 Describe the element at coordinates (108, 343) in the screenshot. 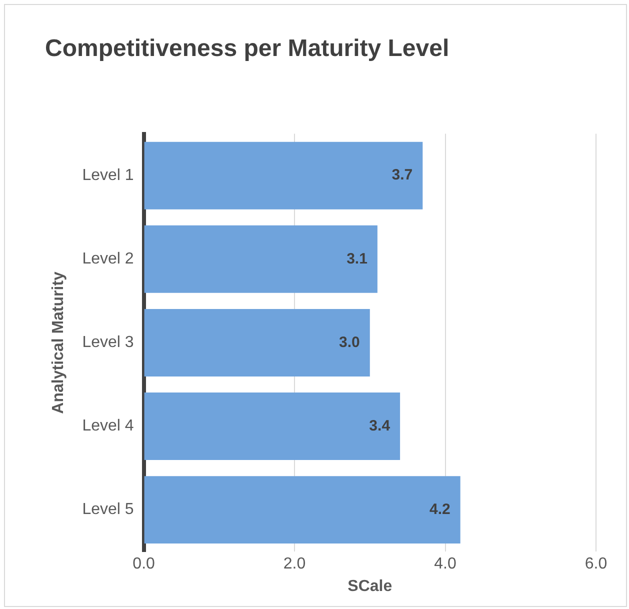

I see `y-tick-label: Level 3` at that location.